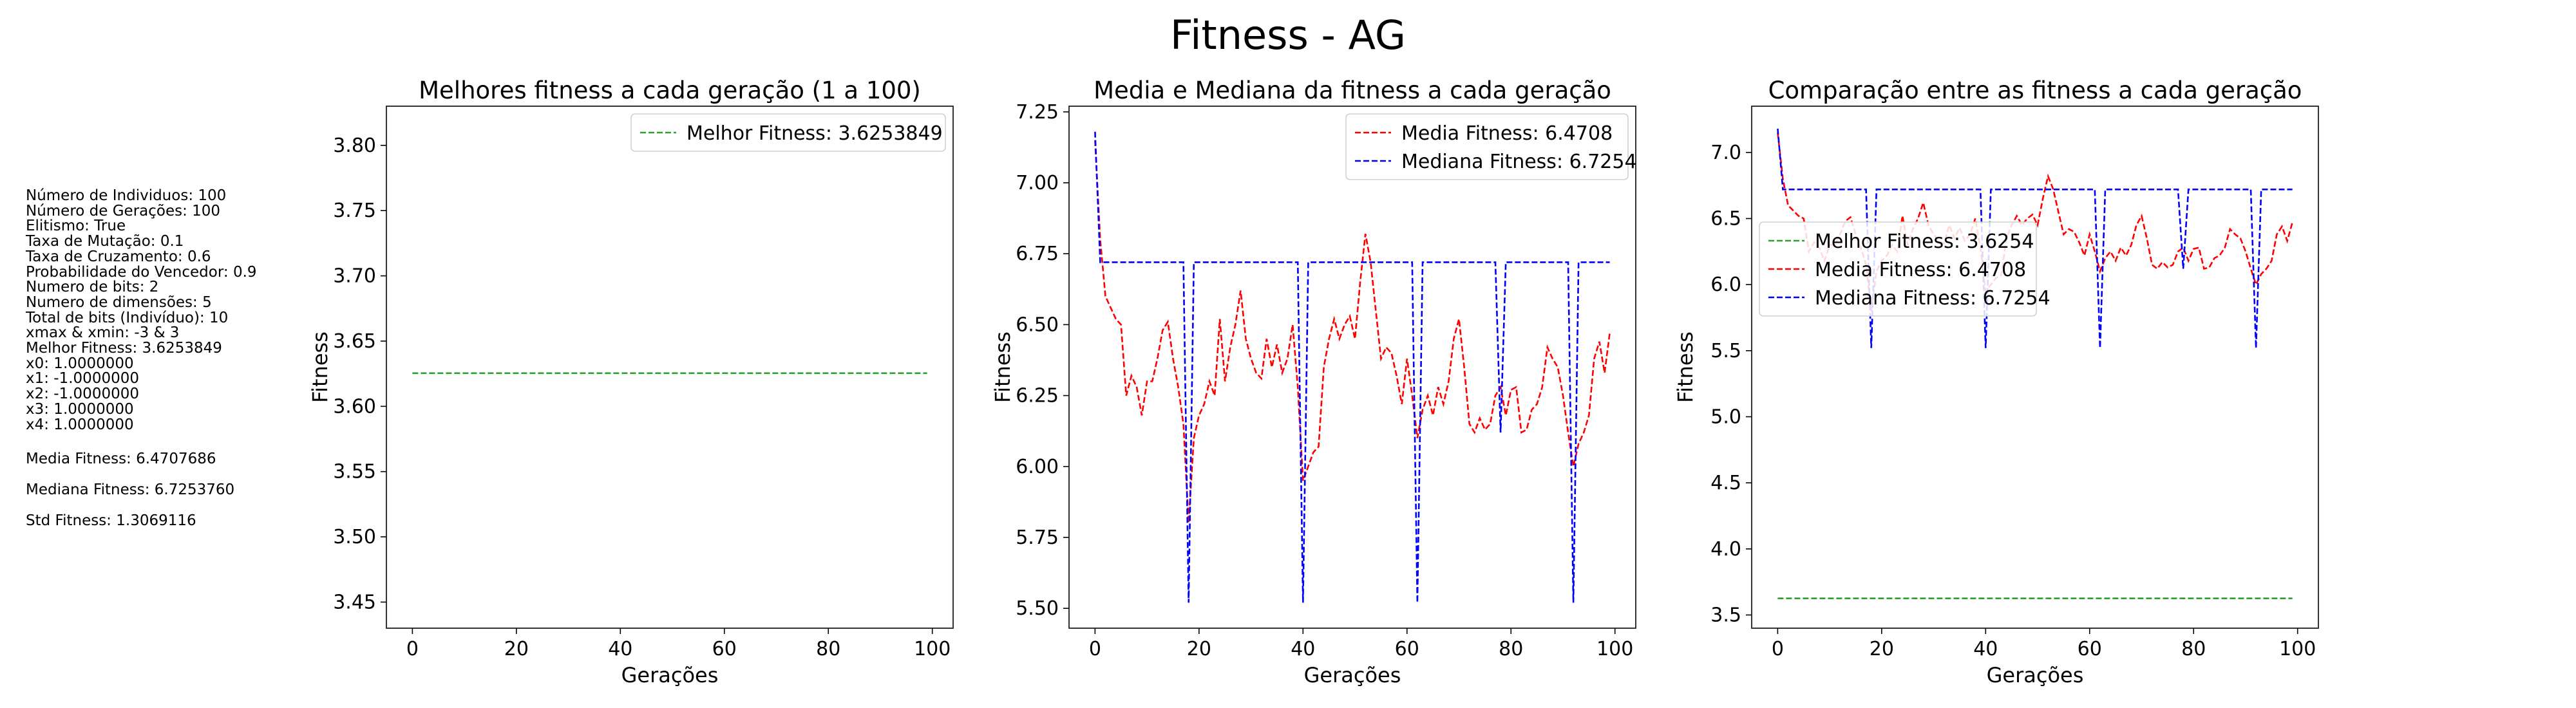  What do you see at coordinates (1725, 417) in the screenshot?
I see `y-tick-label: 5.0` at bounding box center [1725, 417].